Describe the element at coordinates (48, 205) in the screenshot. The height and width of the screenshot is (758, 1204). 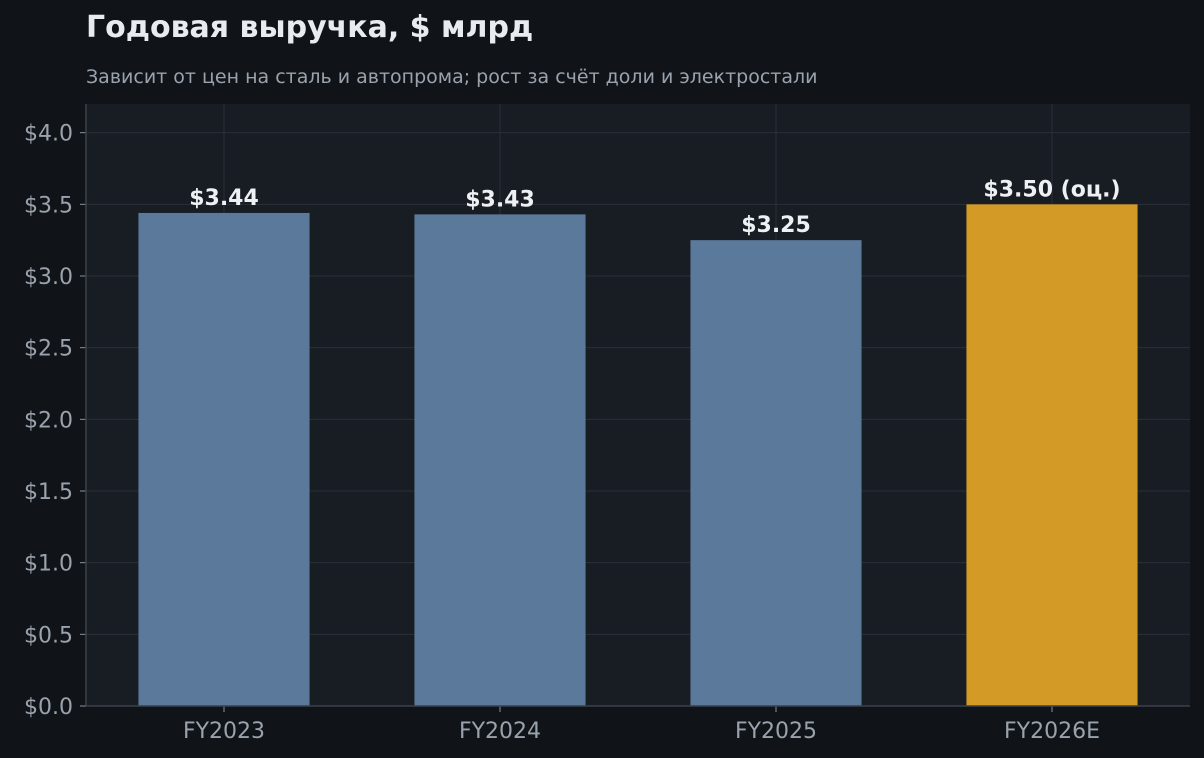
I see `y-tick-label: $3.5` at that location.